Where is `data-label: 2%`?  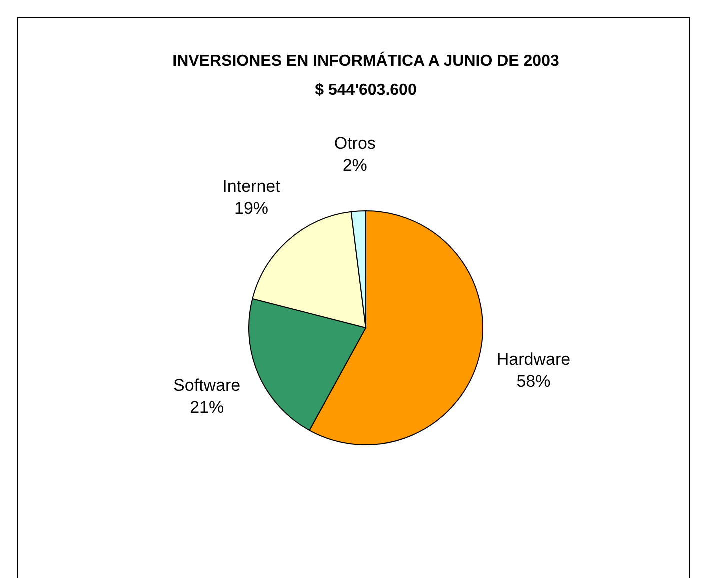
data-label: 2% is located at coordinates (355, 166).